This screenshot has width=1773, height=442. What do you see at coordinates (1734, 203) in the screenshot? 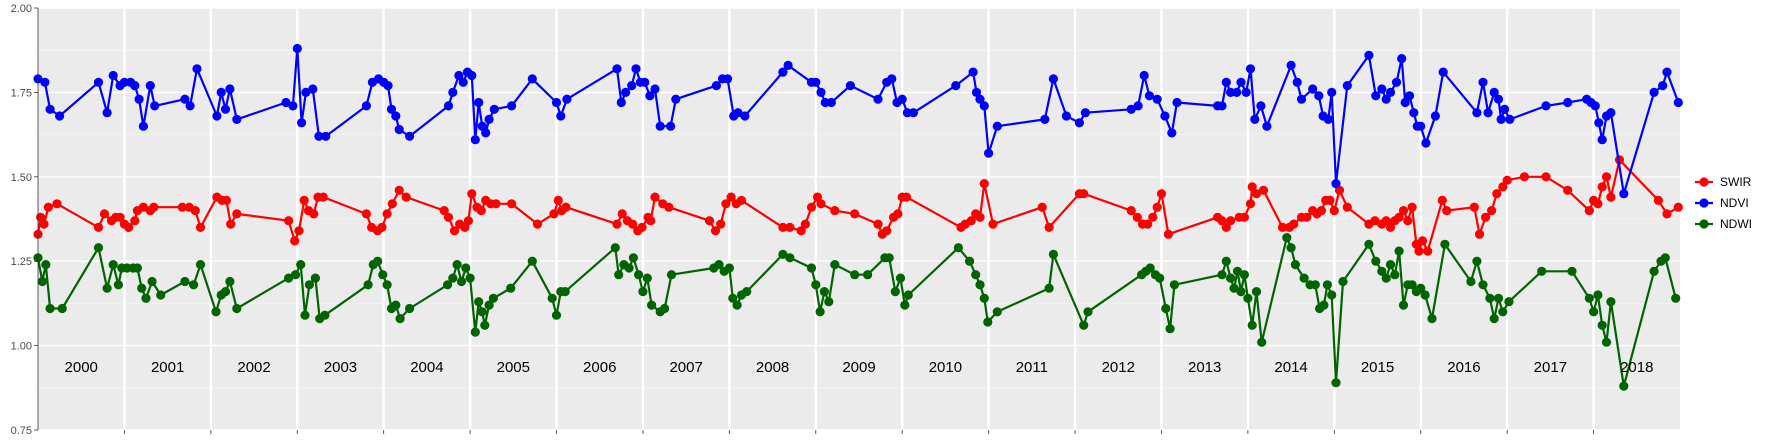
I see `legend-label: NDVI` at bounding box center [1734, 203].